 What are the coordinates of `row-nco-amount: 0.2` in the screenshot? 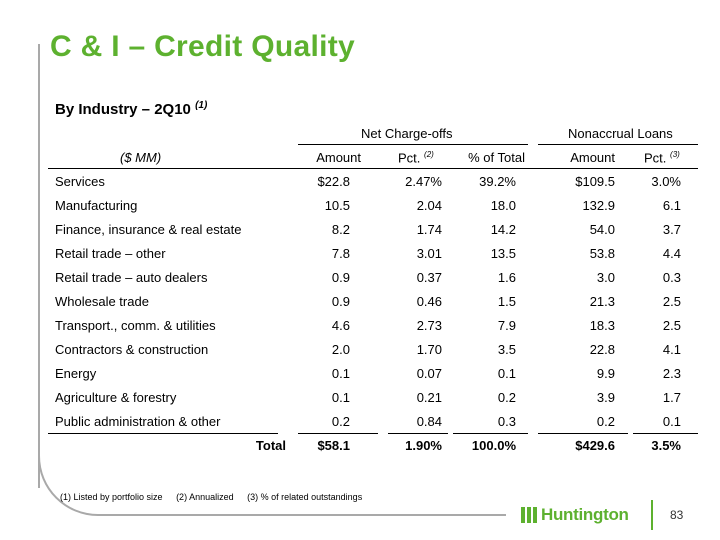 It's located at (340, 421).